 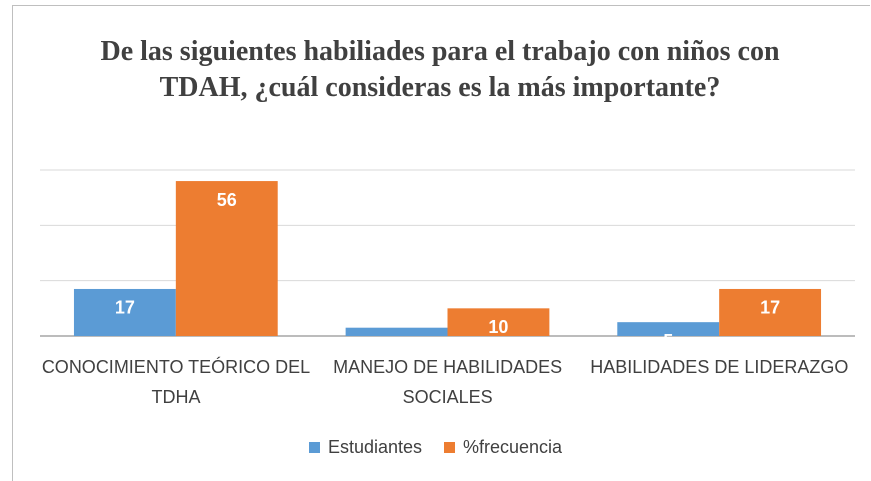 I want to click on legend-item: %frecuencia, so click(x=503, y=447).